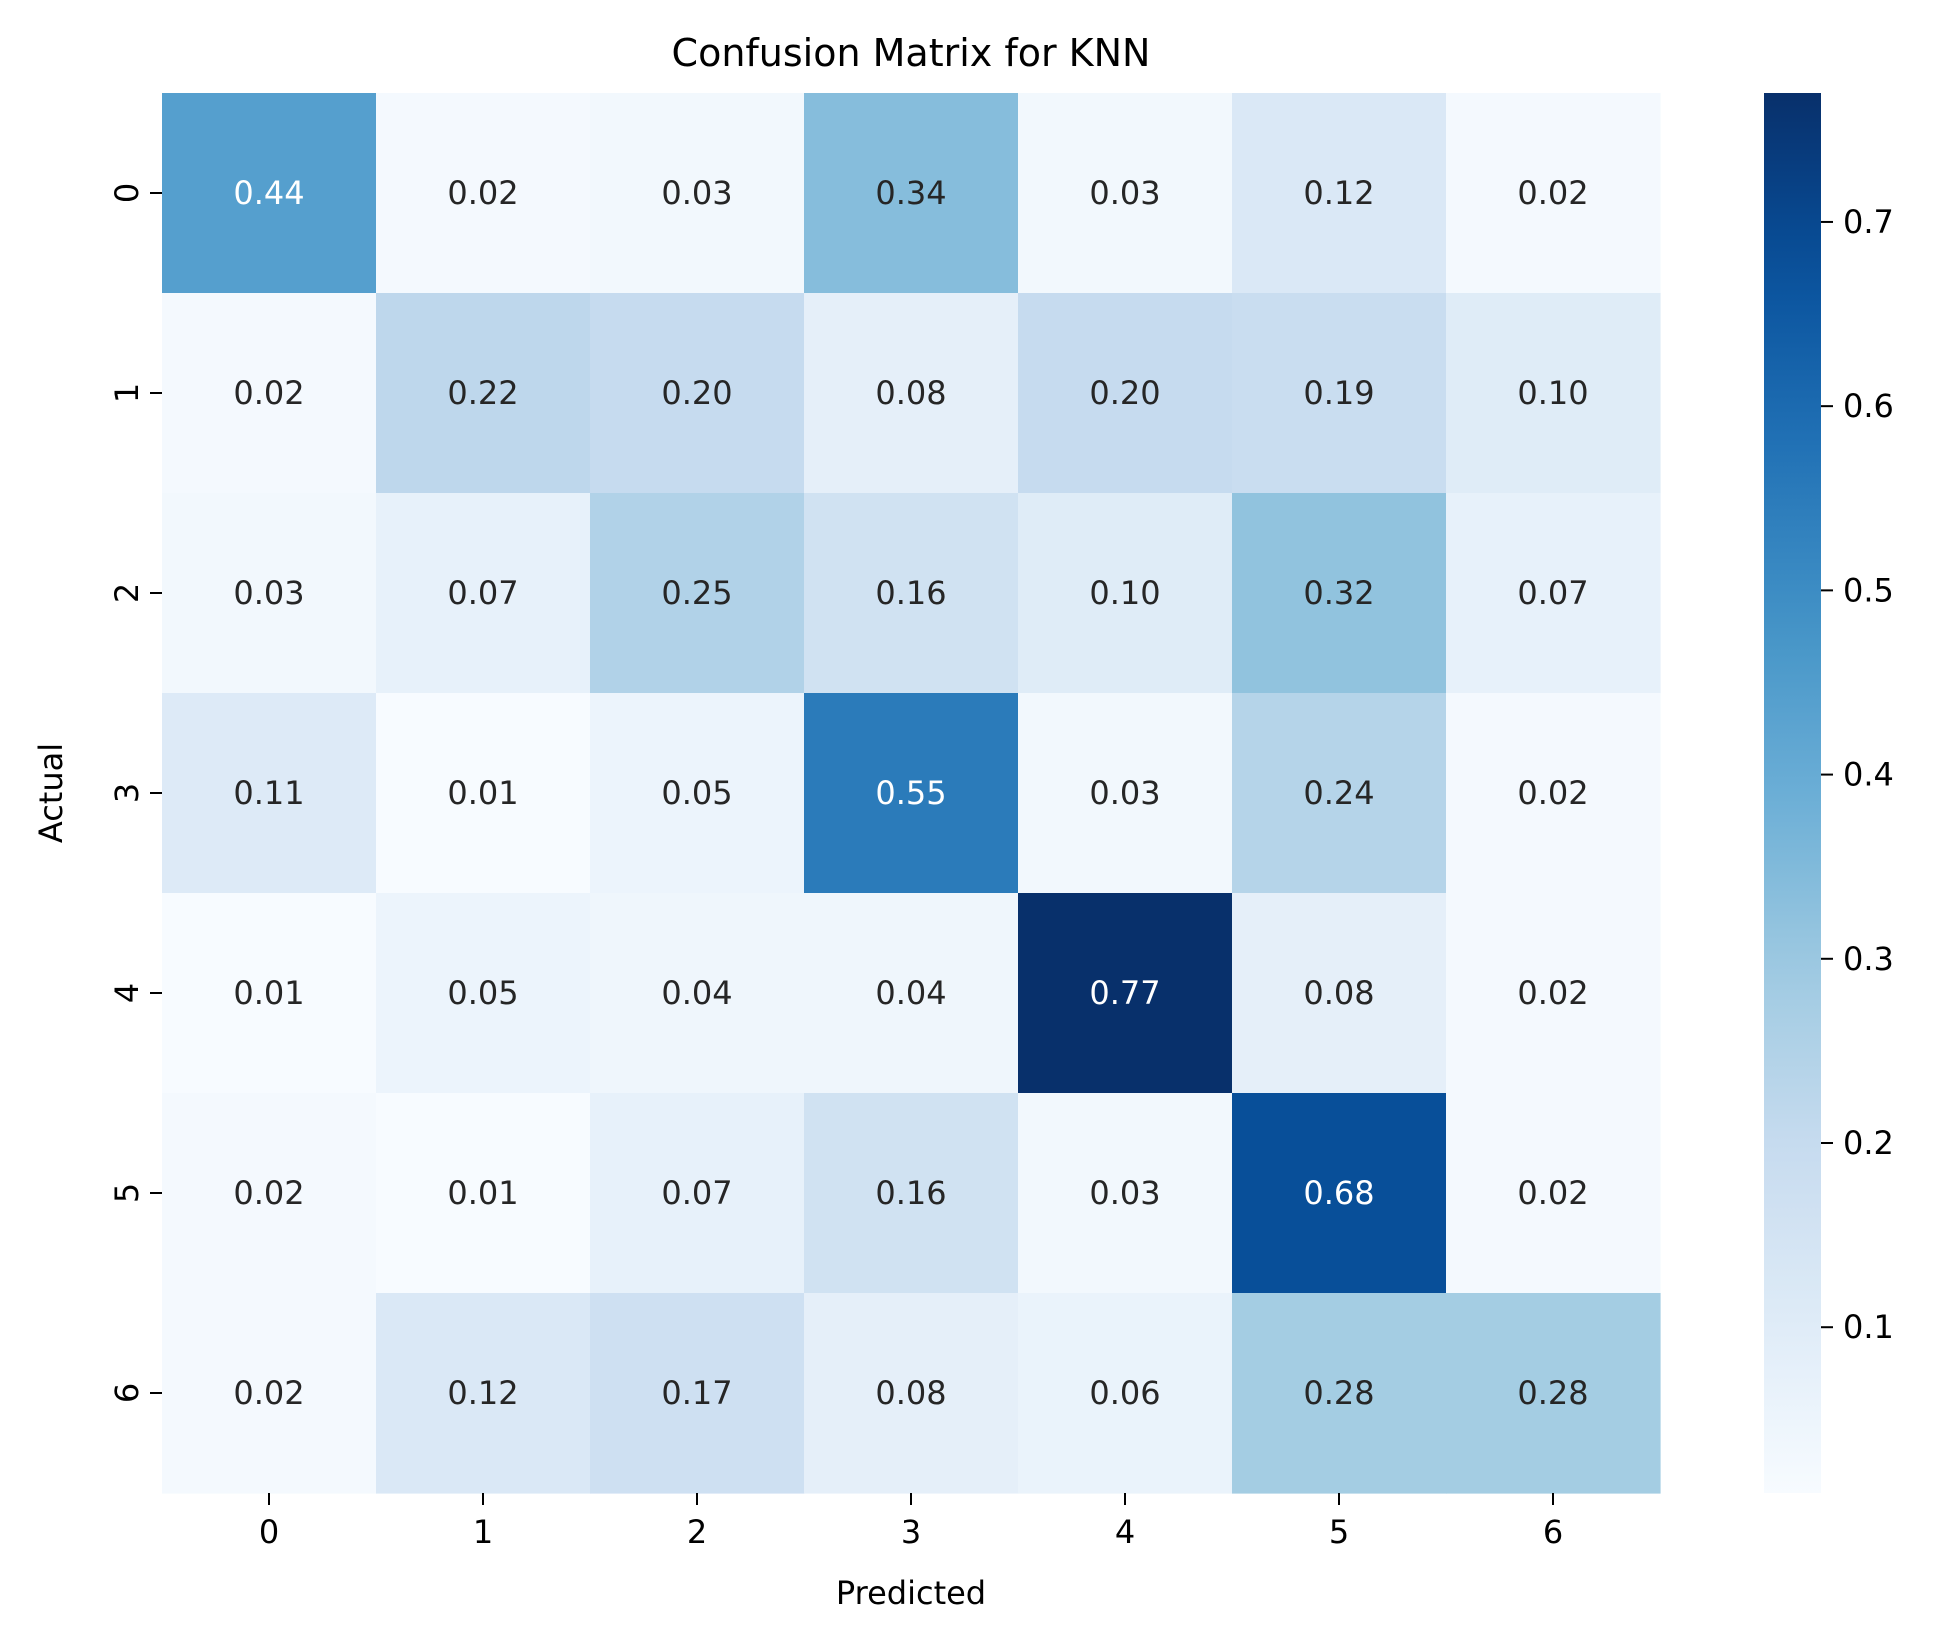 Image resolution: width=1935 pixels, height=1638 pixels. What do you see at coordinates (911, 1532) in the screenshot?
I see `x-tick-label: 3` at bounding box center [911, 1532].